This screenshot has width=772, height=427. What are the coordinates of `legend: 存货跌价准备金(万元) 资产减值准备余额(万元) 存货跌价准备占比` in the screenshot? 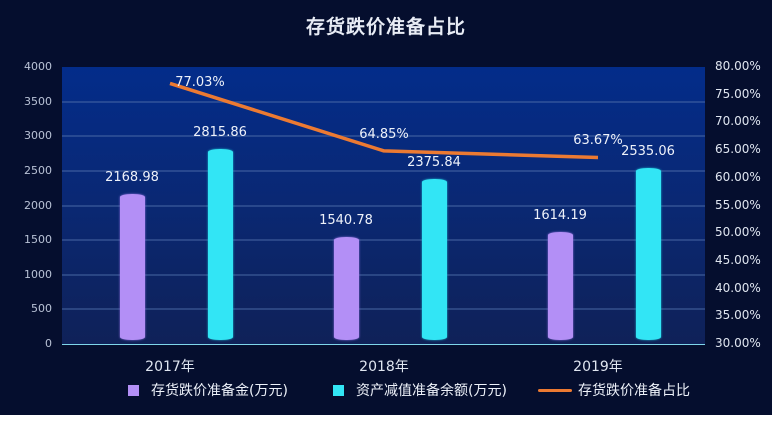 It's located at (386, 390).